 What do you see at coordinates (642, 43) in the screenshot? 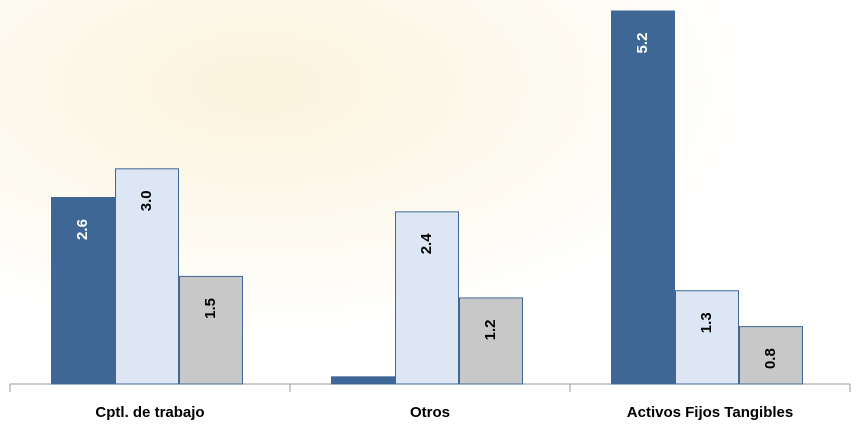
I see `data-label: 5.2` at bounding box center [642, 43].